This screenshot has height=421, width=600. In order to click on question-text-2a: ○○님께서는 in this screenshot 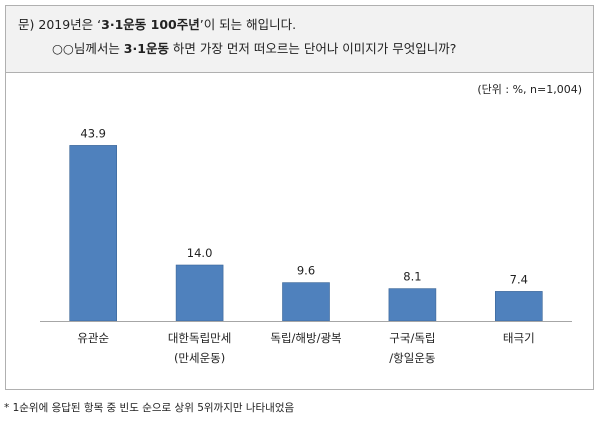, I will do `click(88, 48)`.